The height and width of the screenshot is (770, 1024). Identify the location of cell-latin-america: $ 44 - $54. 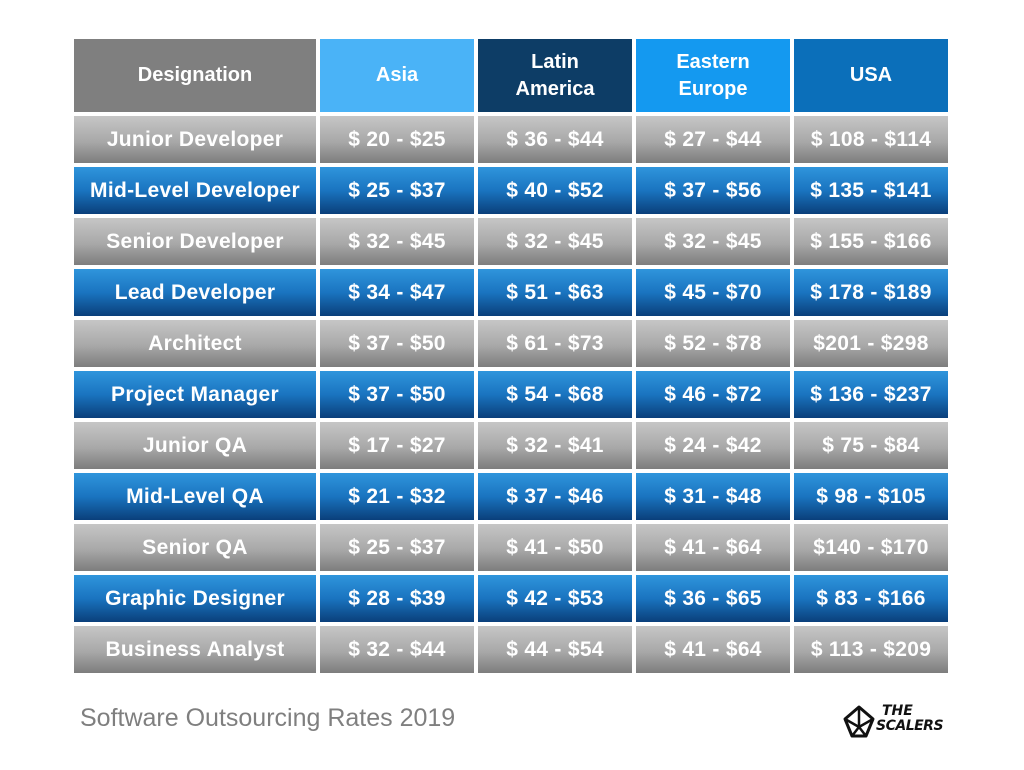
(555, 649).